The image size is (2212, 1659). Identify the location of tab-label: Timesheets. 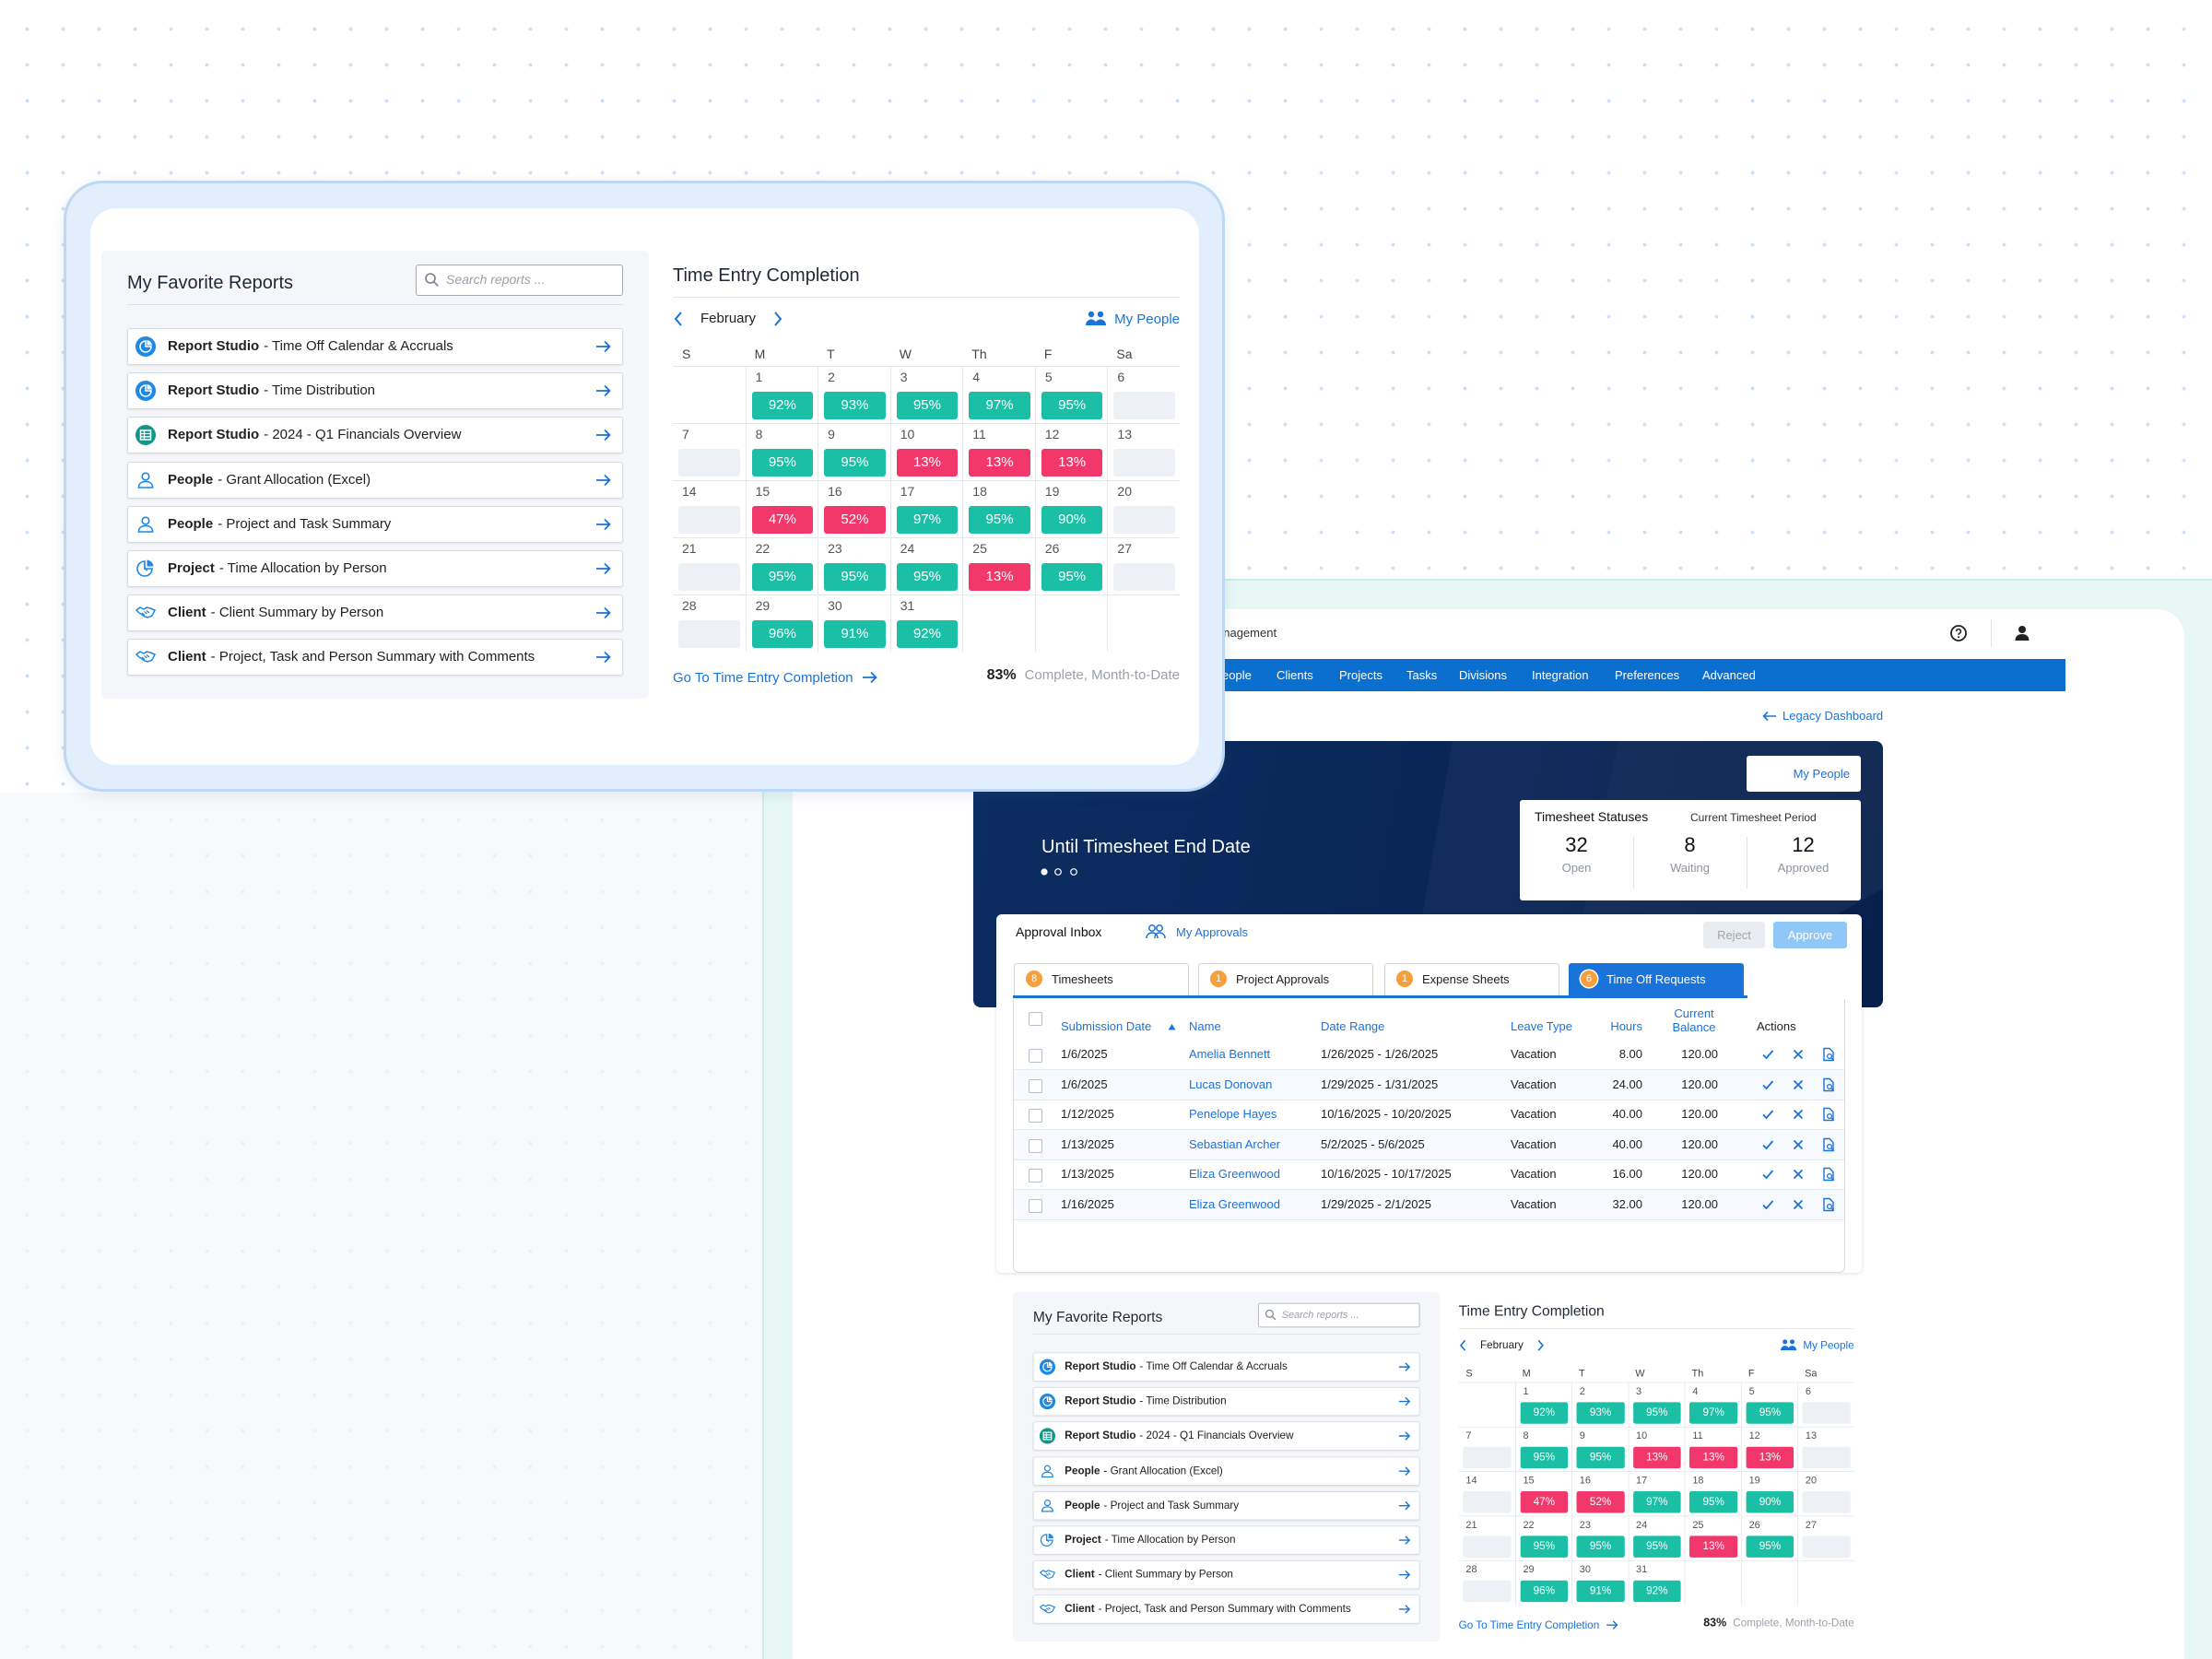
(1082, 979).